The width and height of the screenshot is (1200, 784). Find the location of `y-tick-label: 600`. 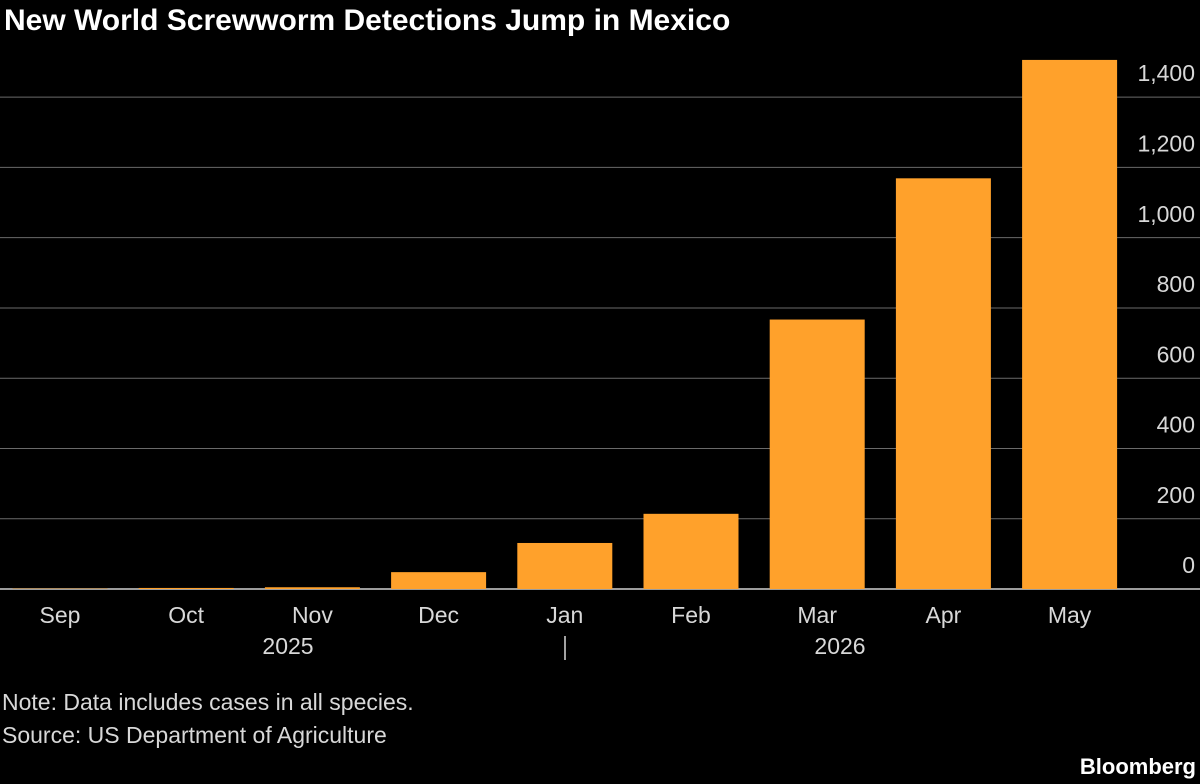

y-tick-label: 600 is located at coordinates (1176, 354).